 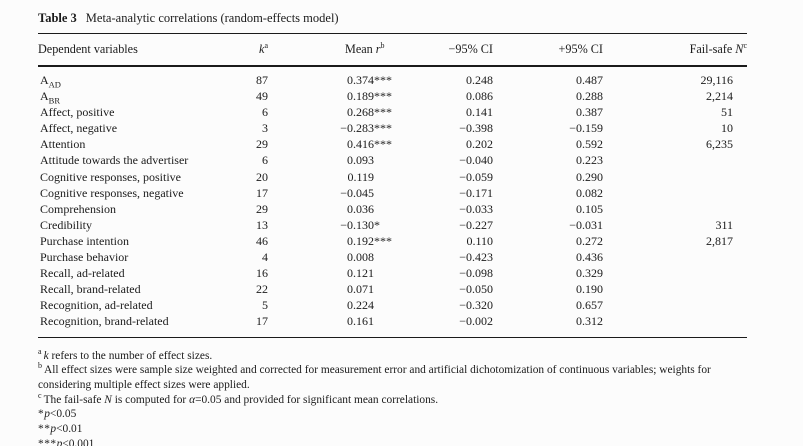 What do you see at coordinates (589, 96) in the screenshot?
I see `ci-high-value: 0.288` at bounding box center [589, 96].